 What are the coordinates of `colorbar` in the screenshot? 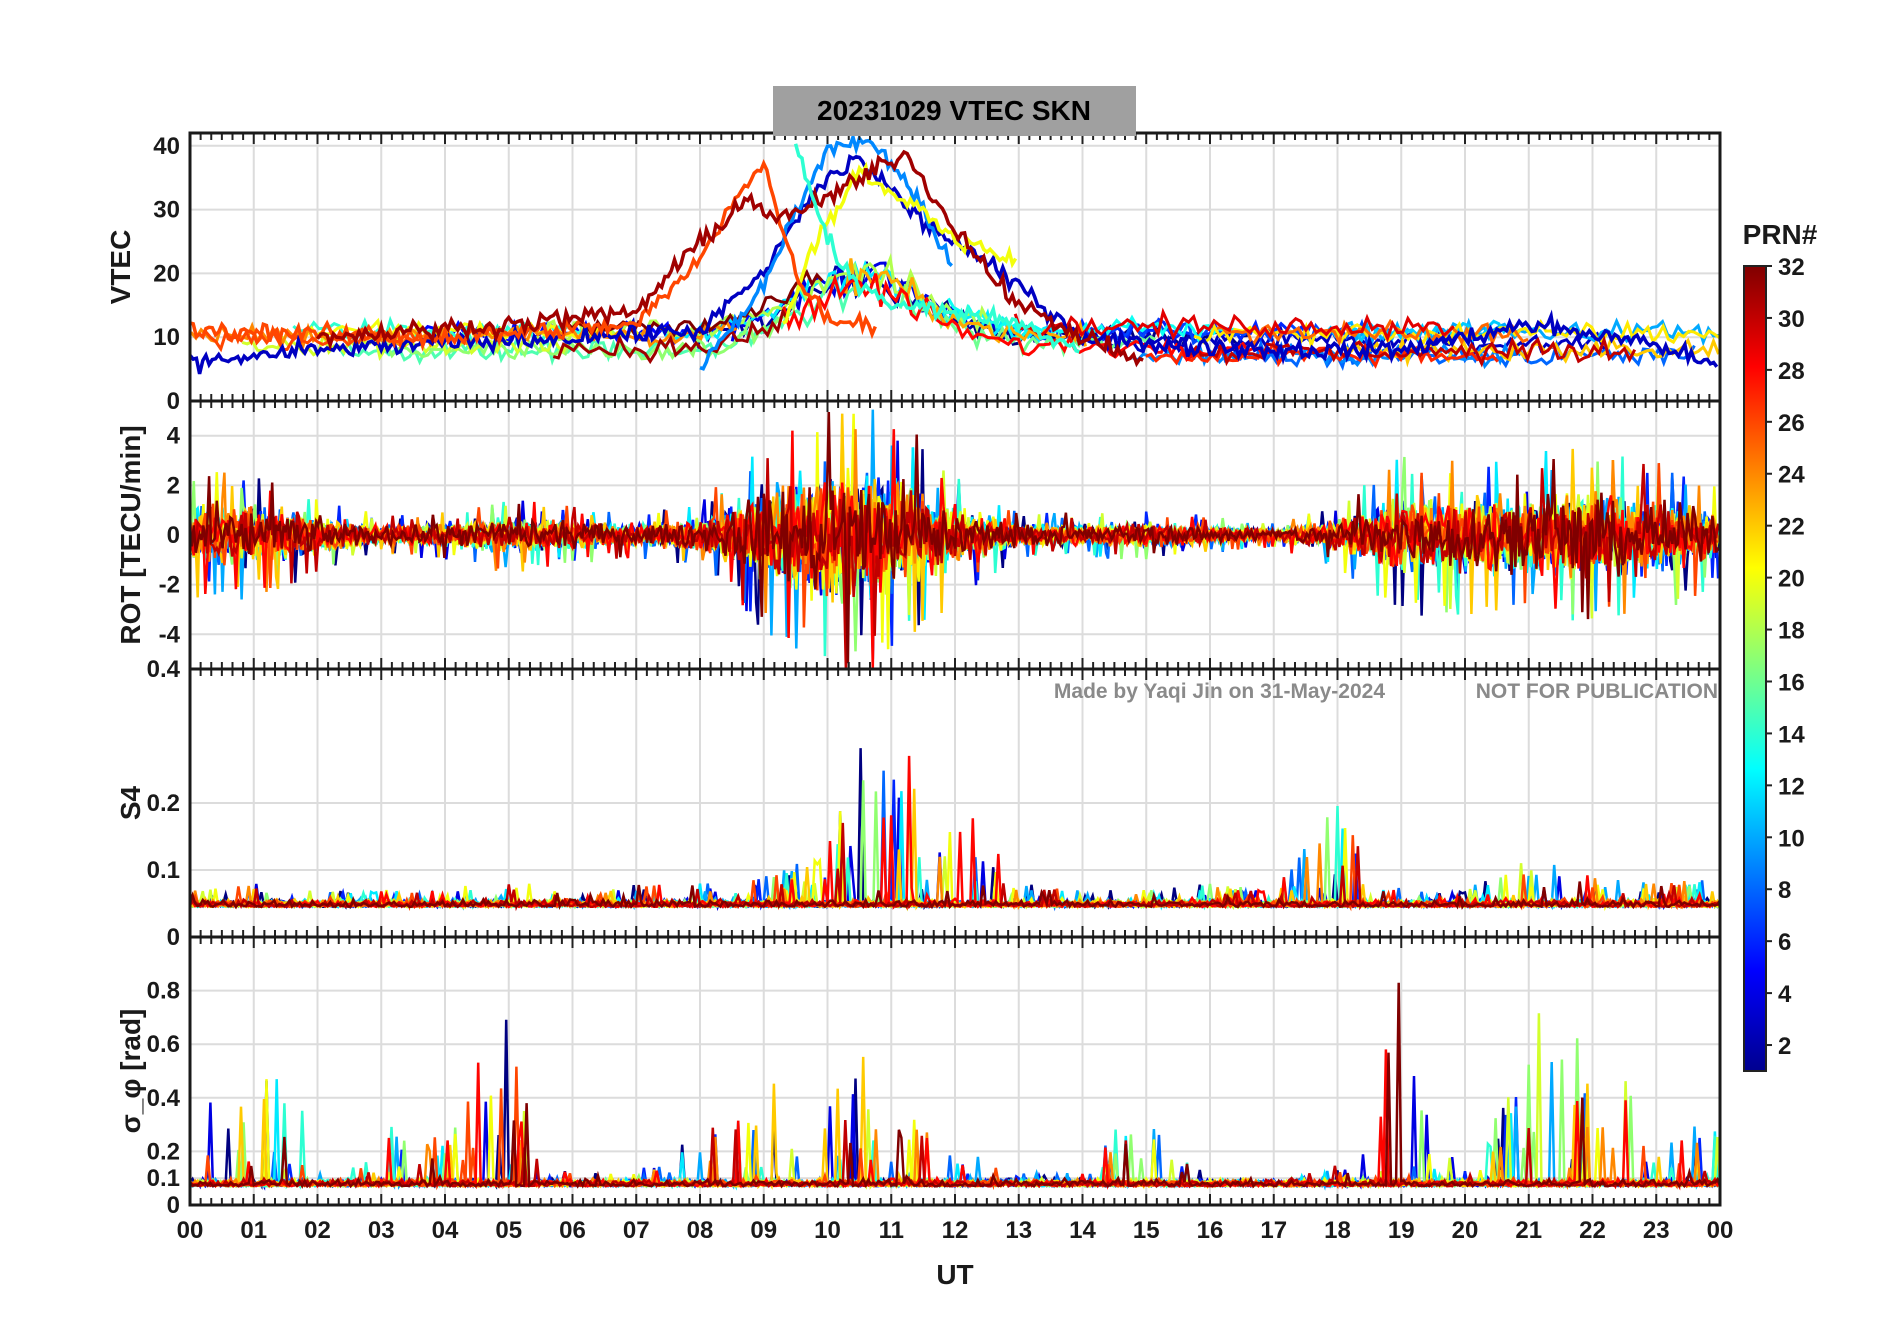 It's located at (1755, 668).